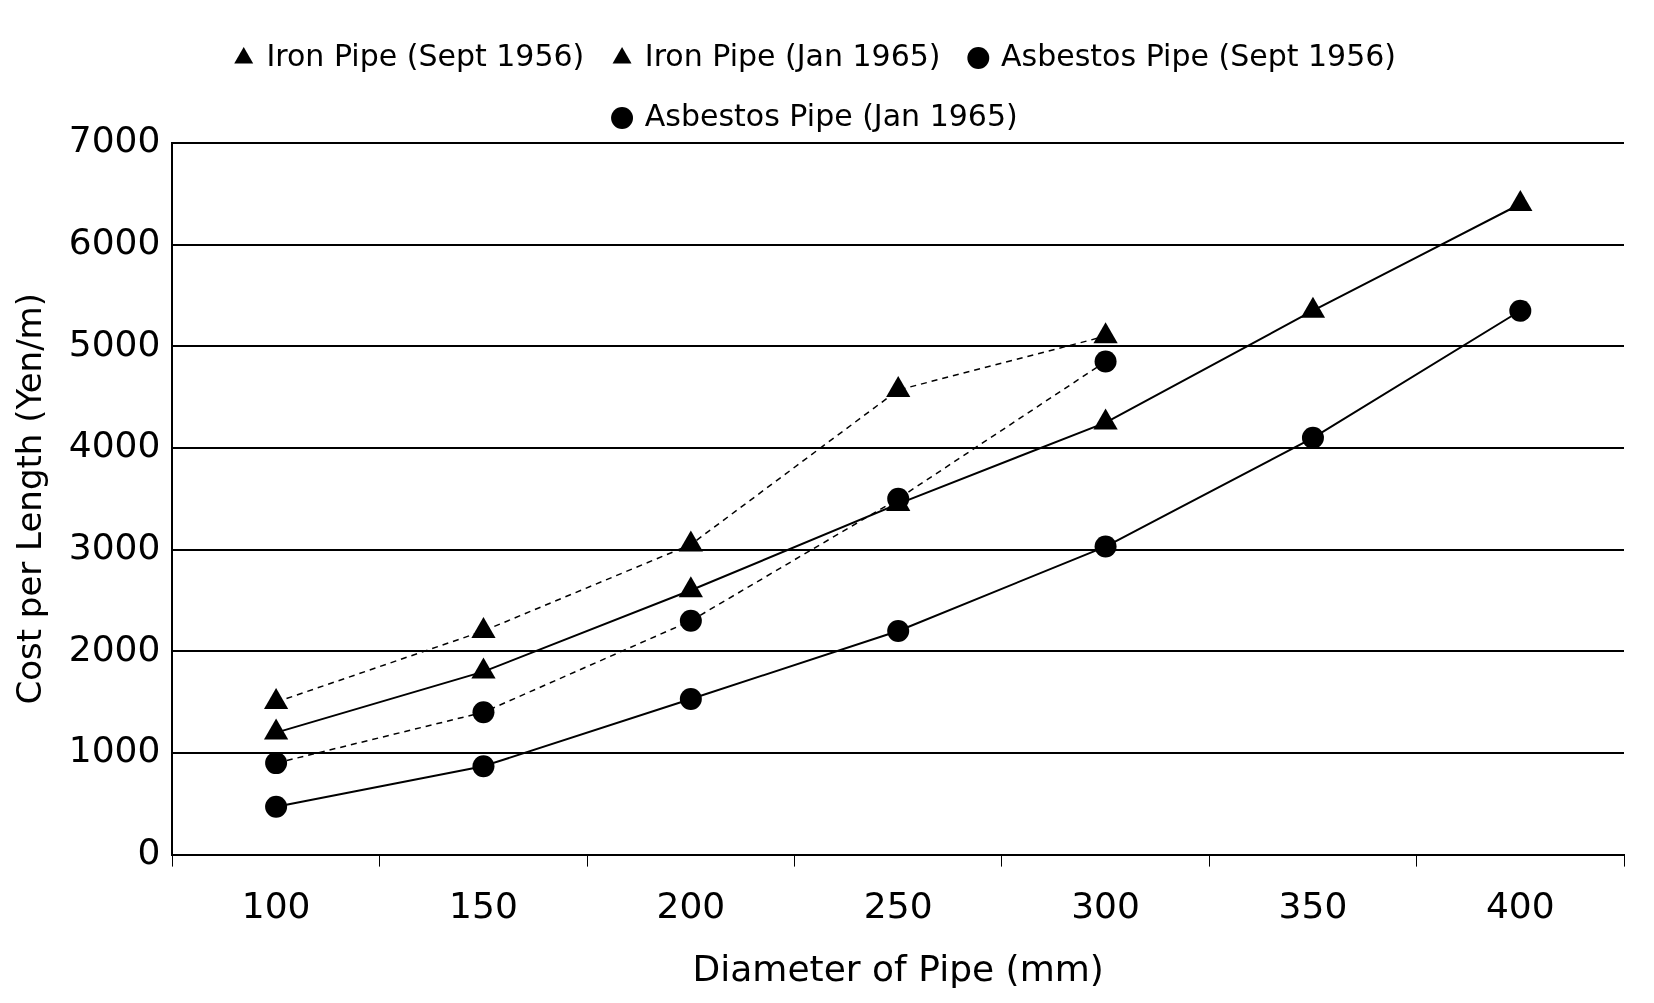 The height and width of the screenshot is (1003, 1654). Describe the element at coordinates (898, 968) in the screenshot. I see `x-axis-title: Diameter of Pipe (mm)` at that location.